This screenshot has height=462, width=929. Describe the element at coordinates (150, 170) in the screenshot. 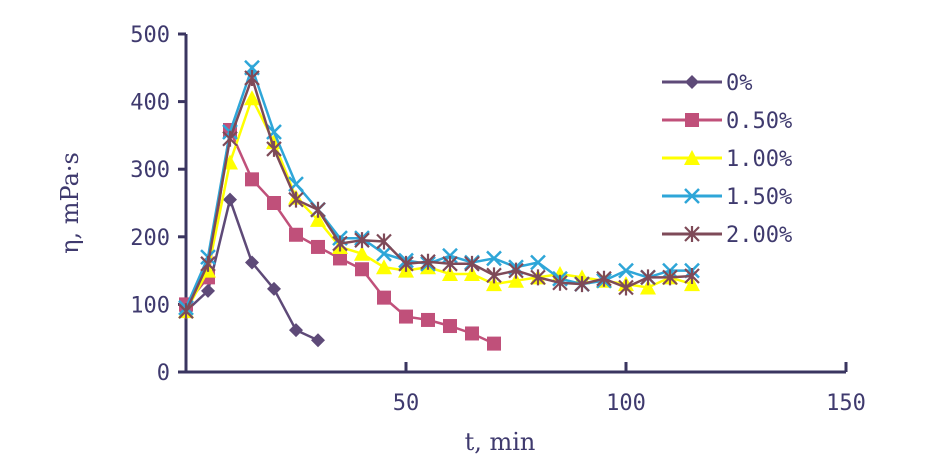

I see `y-tick-label: 300` at that location.